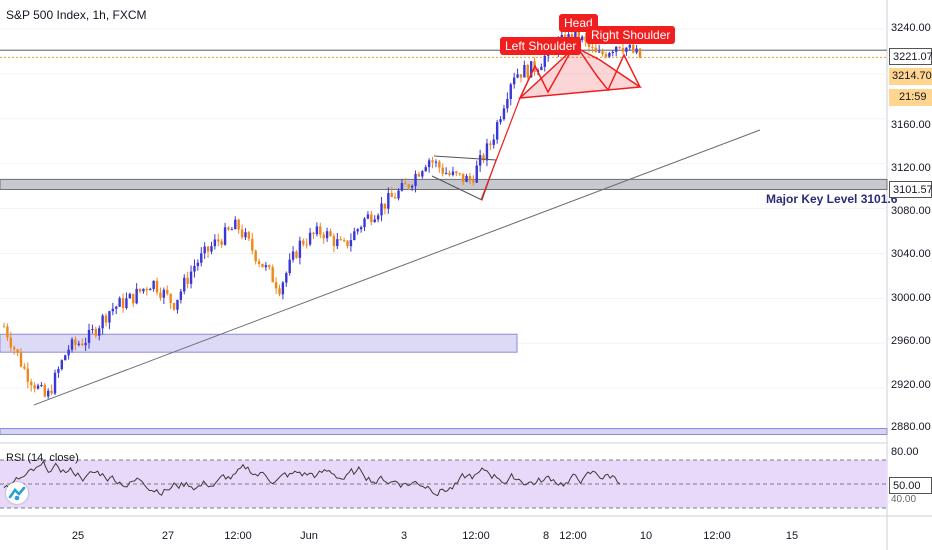 The width and height of the screenshot is (932, 550). Describe the element at coordinates (911, 125) in the screenshot. I see `price-label: 3160.00` at that location.